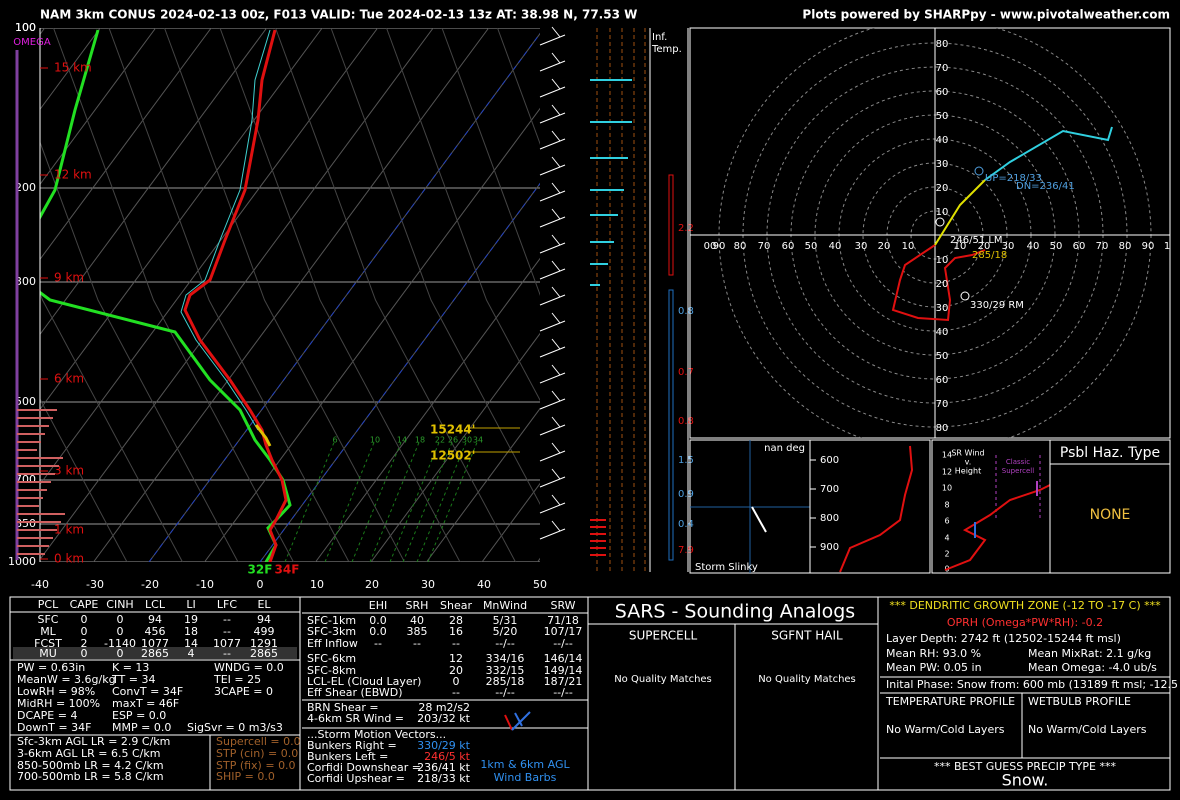 The width and height of the screenshot is (1180, 800). Describe the element at coordinates (759, 519) in the screenshot. I see `slinky` at that location.